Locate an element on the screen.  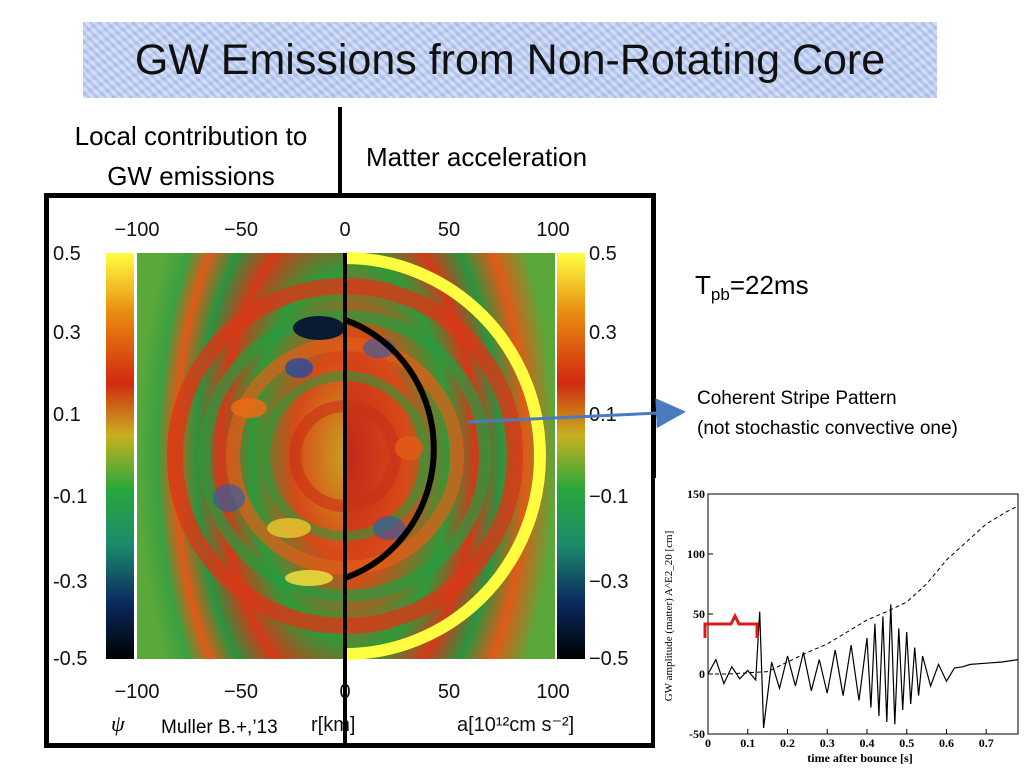
x-axis-label: time after bounce [s] is located at coordinates (859, 758).